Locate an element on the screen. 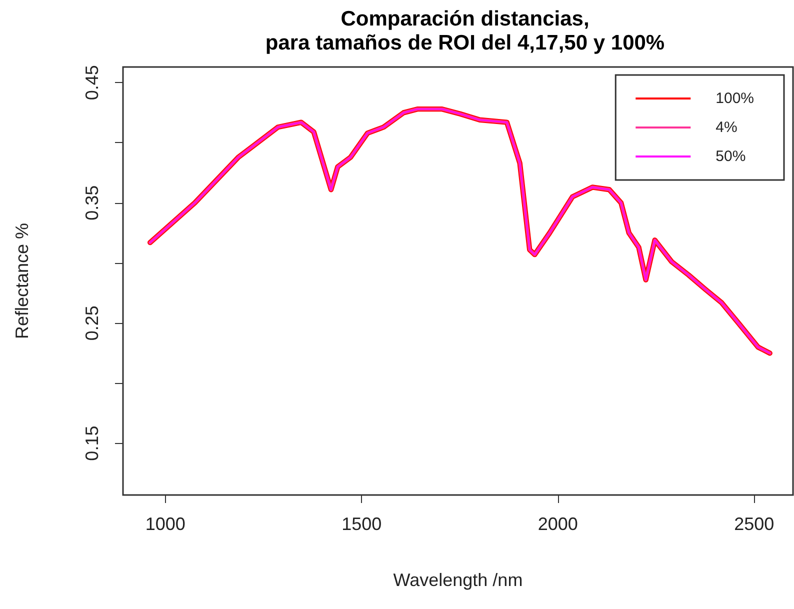 The image size is (794, 609). legend-label: 100% is located at coordinates (735, 98).